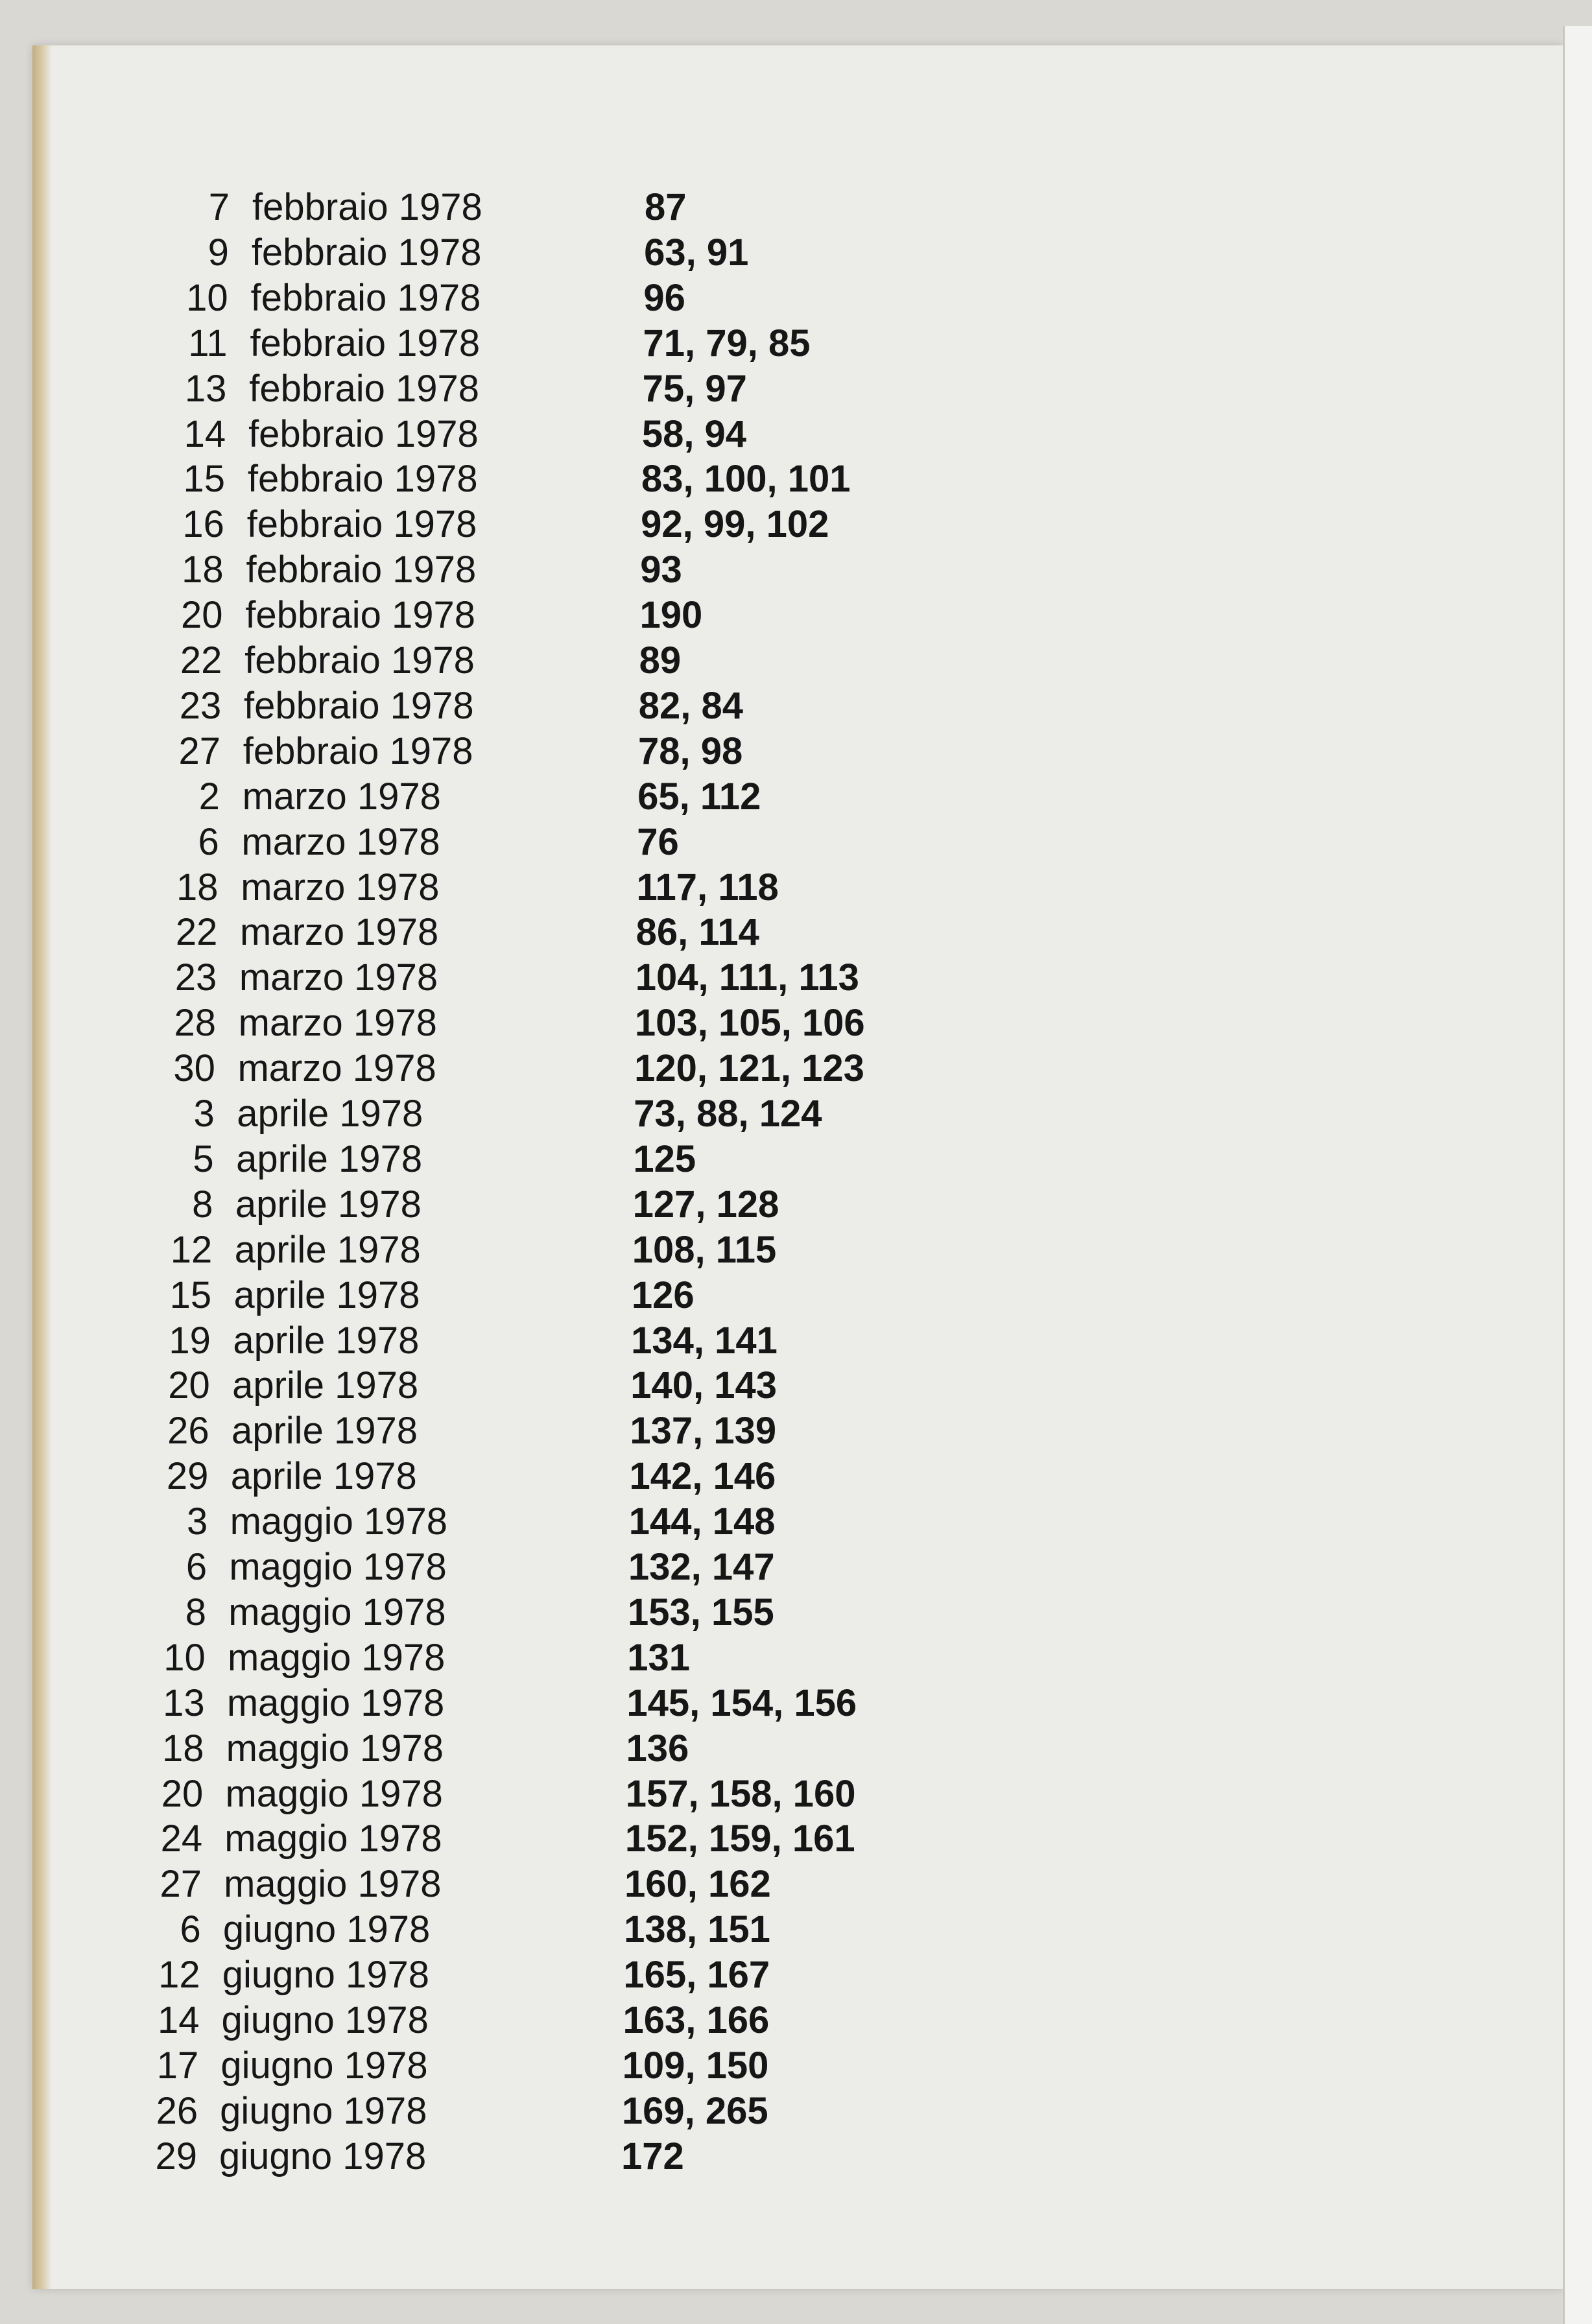 The image size is (1592, 2324). What do you see at coordinates (707, 887) in the screenshot?
I see `page-numbers: 117, 118` at bounding box center [707, 887].